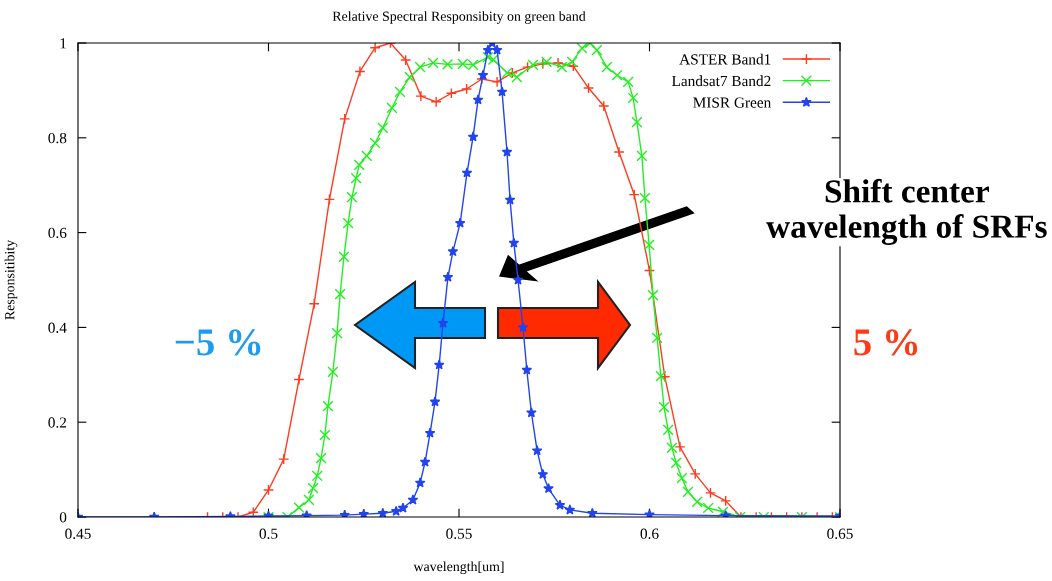 The height and width of the screenshot is (581, 1052). I want to click on x-tick-label: 0.45, so click(78, 533).